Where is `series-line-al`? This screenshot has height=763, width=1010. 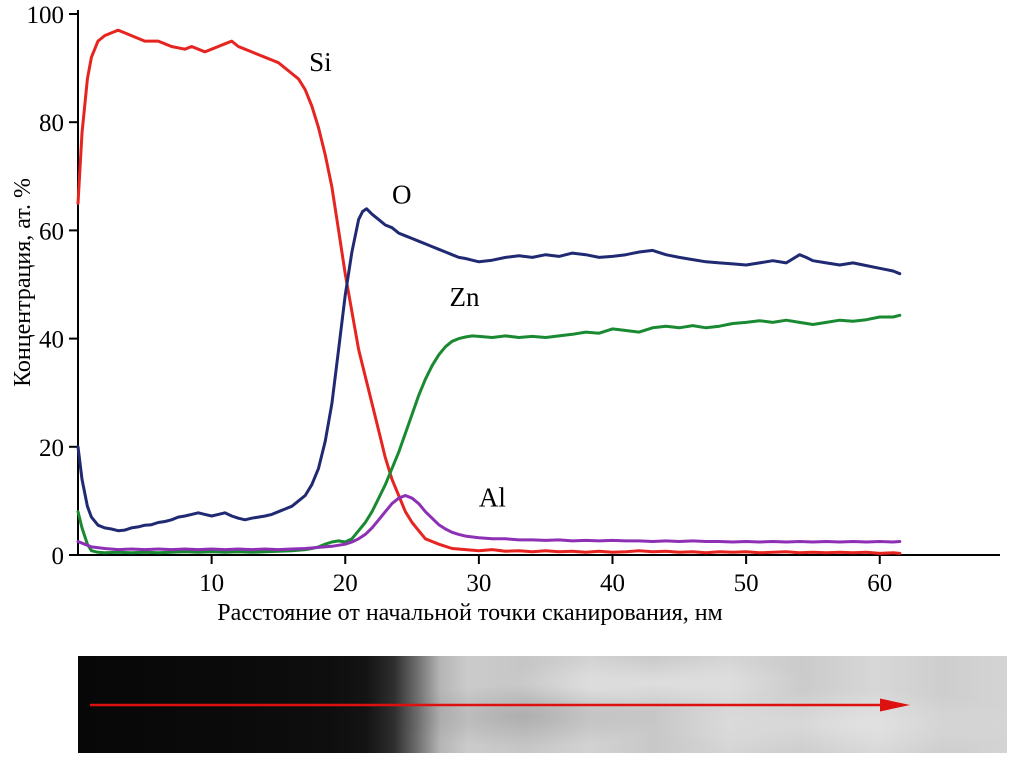
series-line-al is located at coordinates (489, 523).